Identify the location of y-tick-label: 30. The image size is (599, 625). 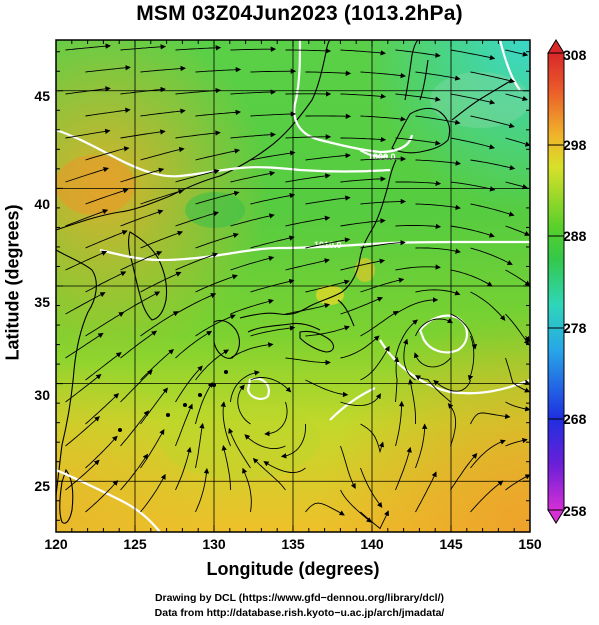
(42, 395).